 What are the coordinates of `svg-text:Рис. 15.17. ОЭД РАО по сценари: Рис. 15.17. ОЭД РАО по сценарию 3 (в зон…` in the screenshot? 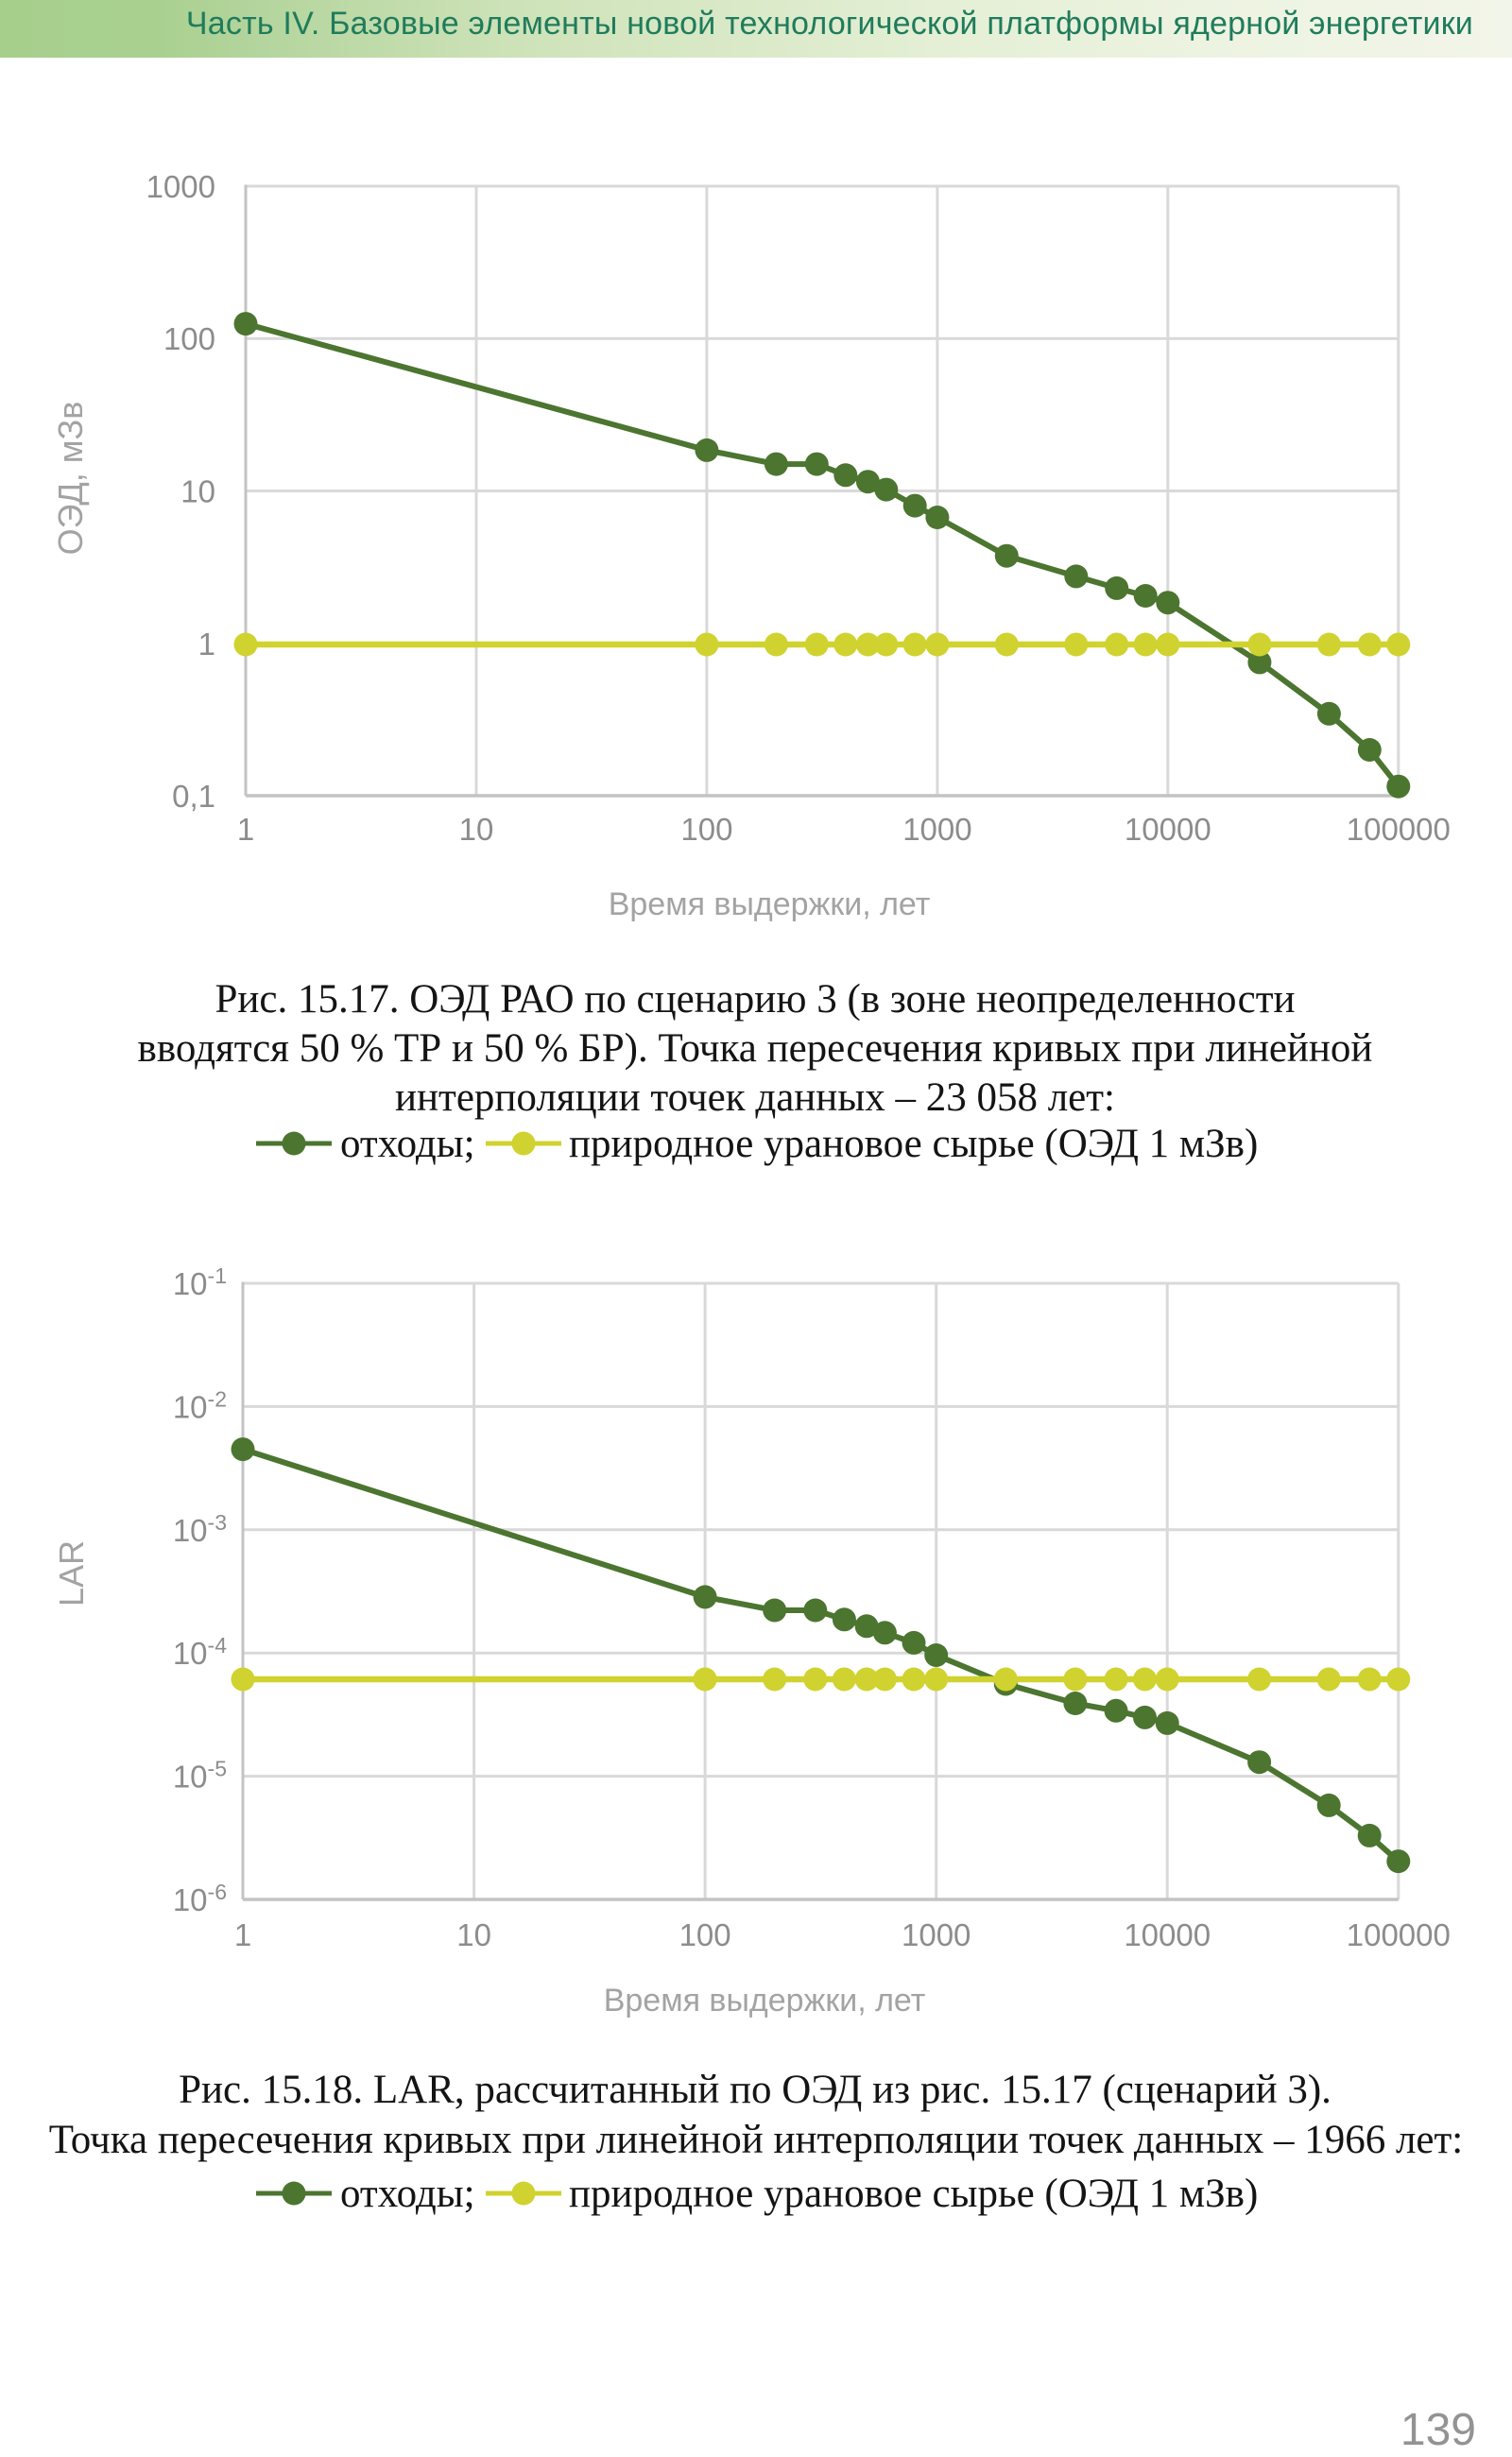 It's located at (755, 999).